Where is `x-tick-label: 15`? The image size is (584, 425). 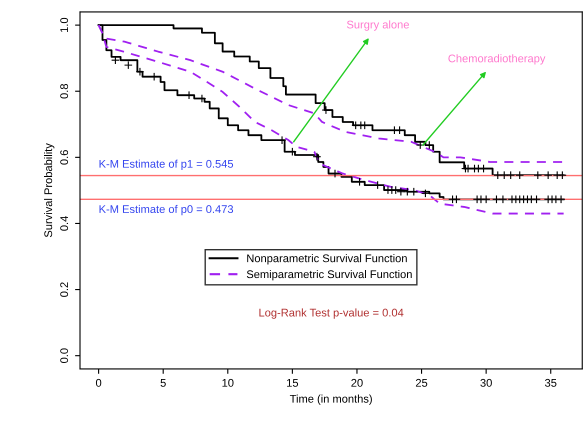 x-tick-label: 15 is located at coordinates (292, 383).